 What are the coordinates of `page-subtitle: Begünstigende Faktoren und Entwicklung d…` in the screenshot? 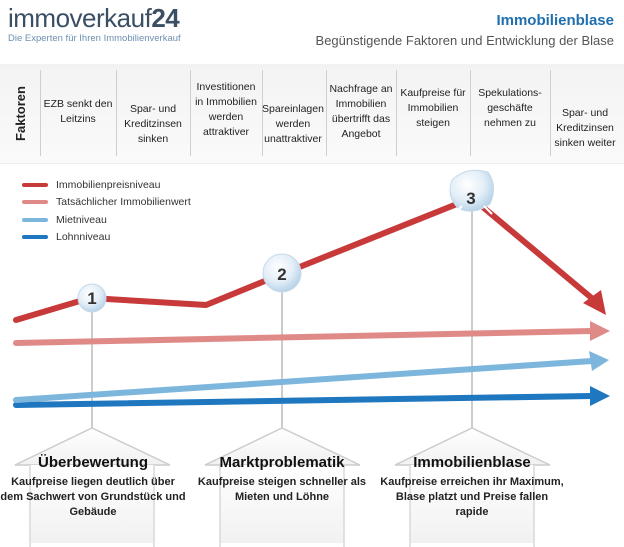 It's located at (464, 40).